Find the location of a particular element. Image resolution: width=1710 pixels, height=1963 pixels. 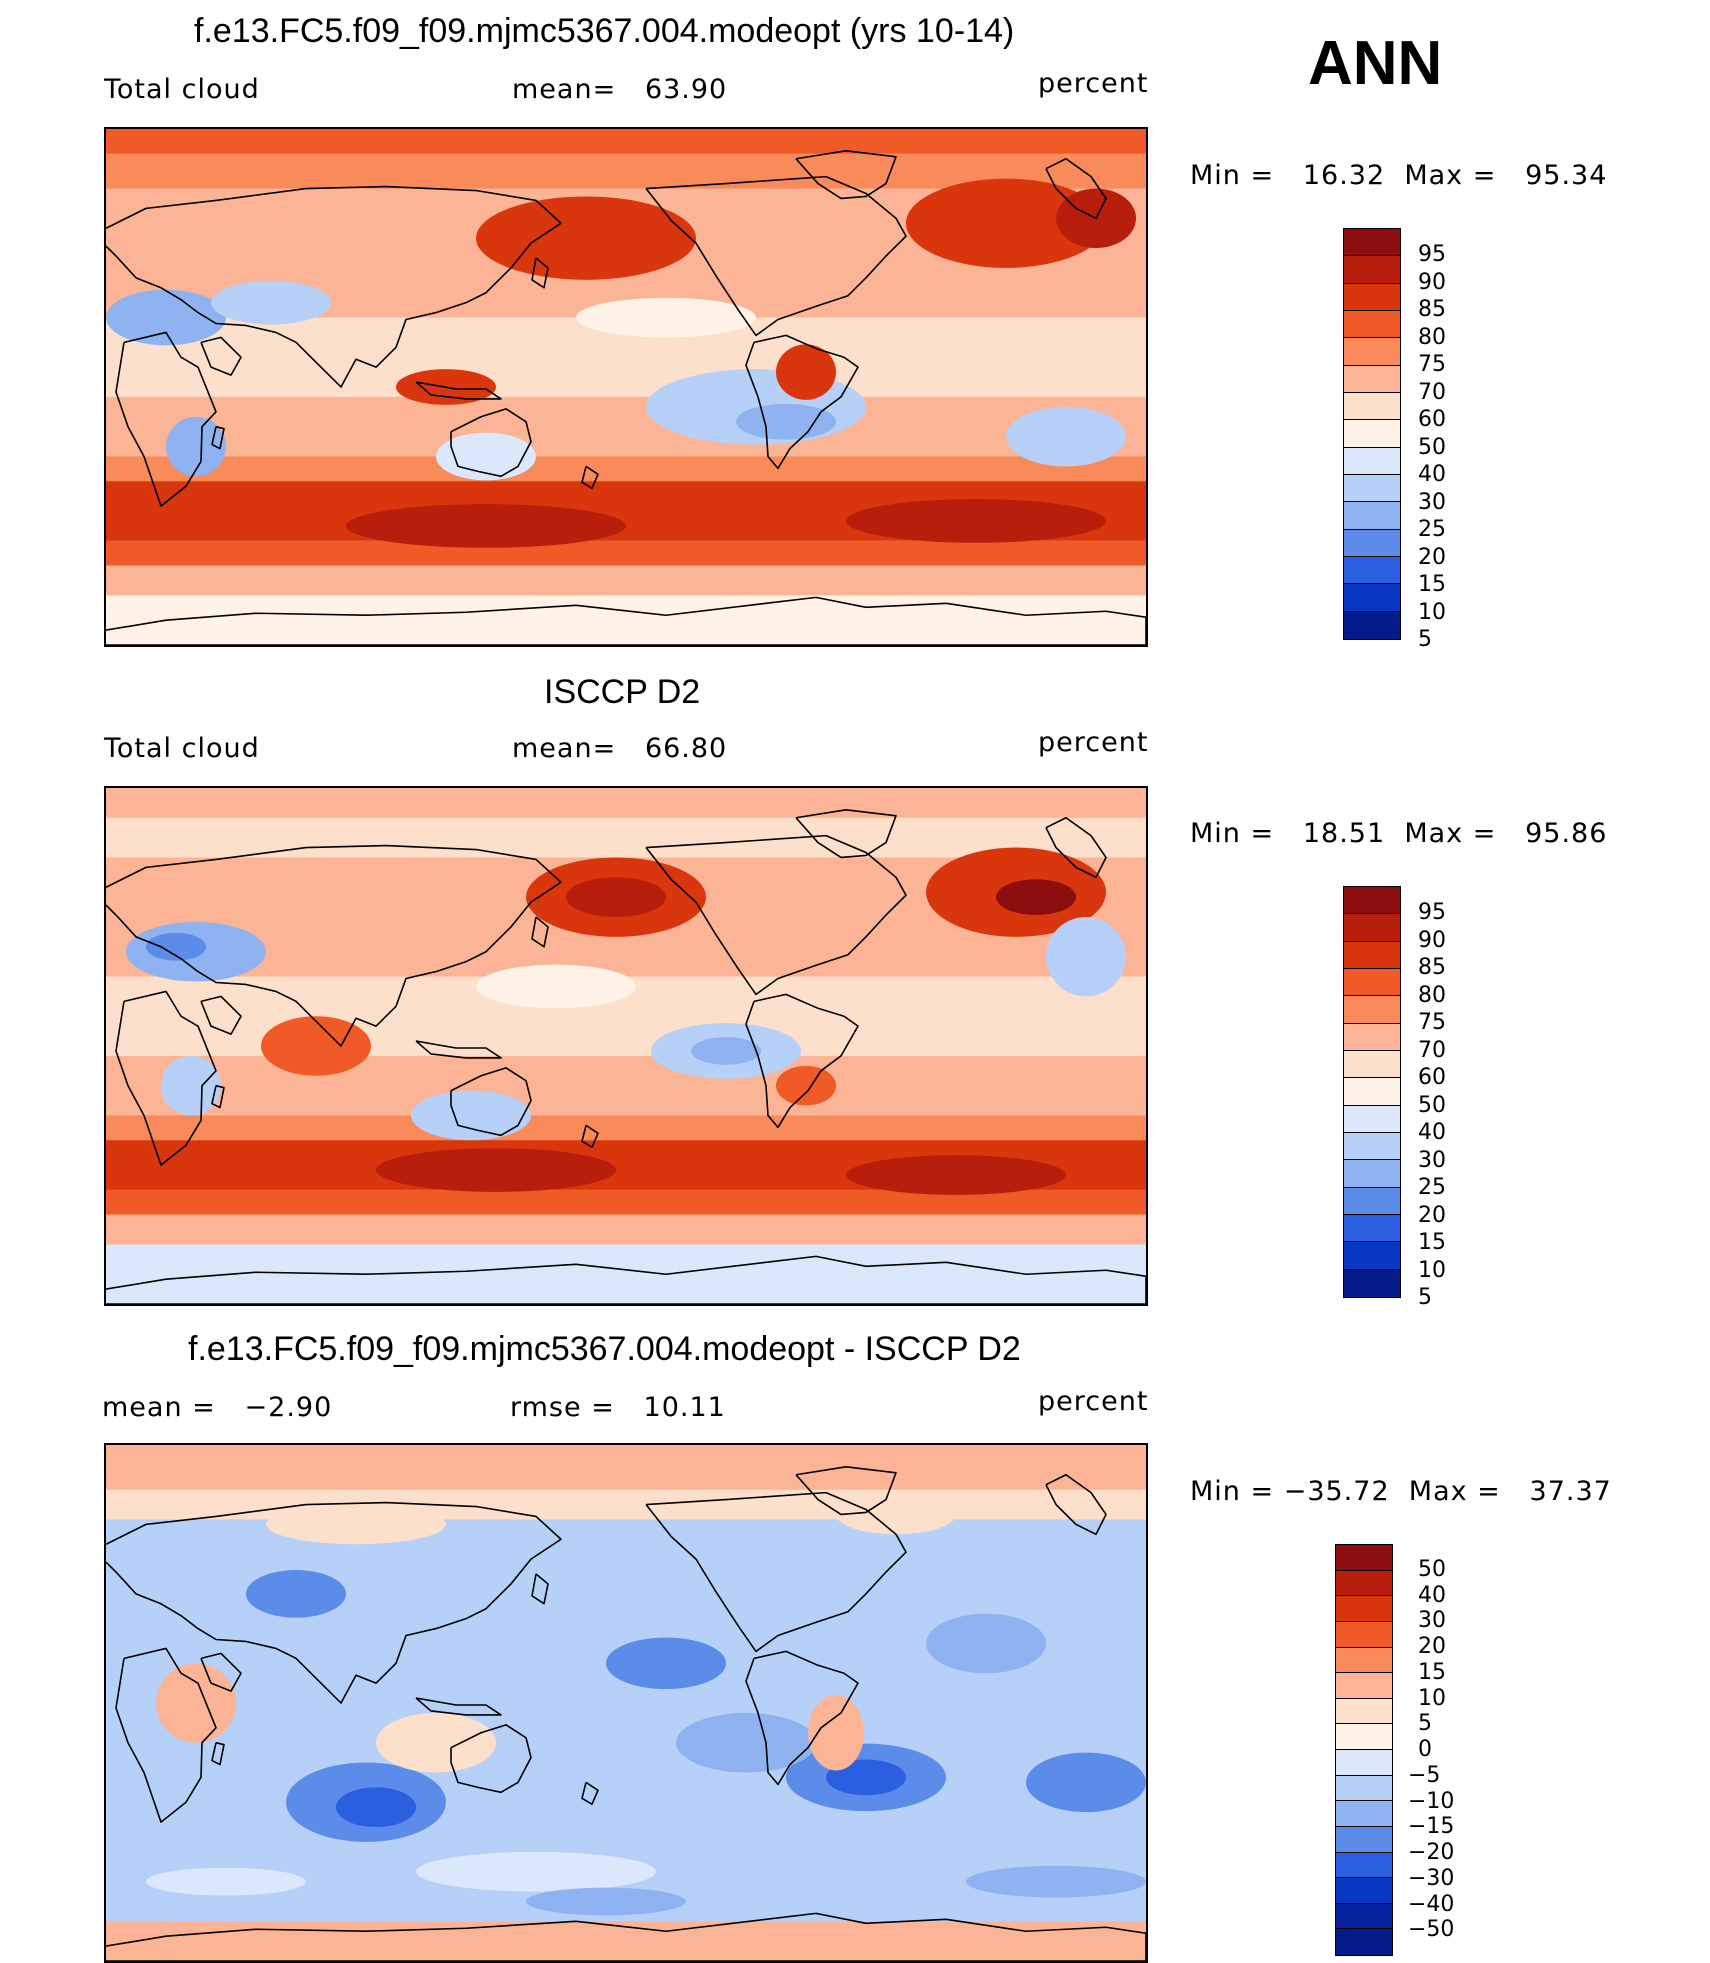

colorbar-tick-label: 60 is located at coordinates (1432, 1078).